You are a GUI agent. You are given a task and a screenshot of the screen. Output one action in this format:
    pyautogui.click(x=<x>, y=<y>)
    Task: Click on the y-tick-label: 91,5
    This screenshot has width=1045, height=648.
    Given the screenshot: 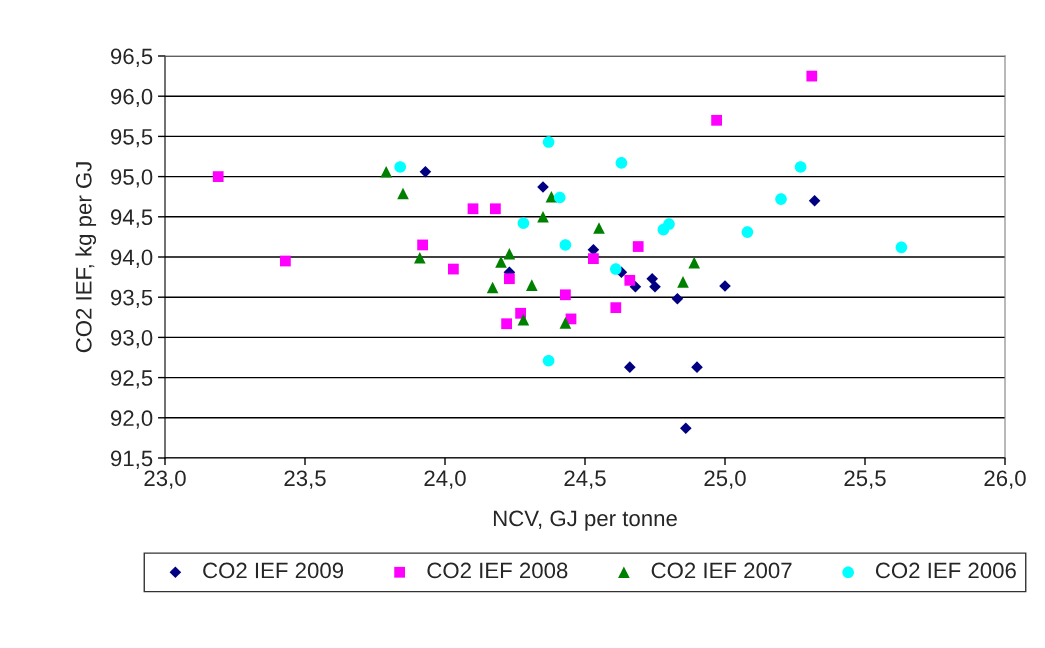 What is the action you would take?
    pyautogui.click(x=131, y=459)
    